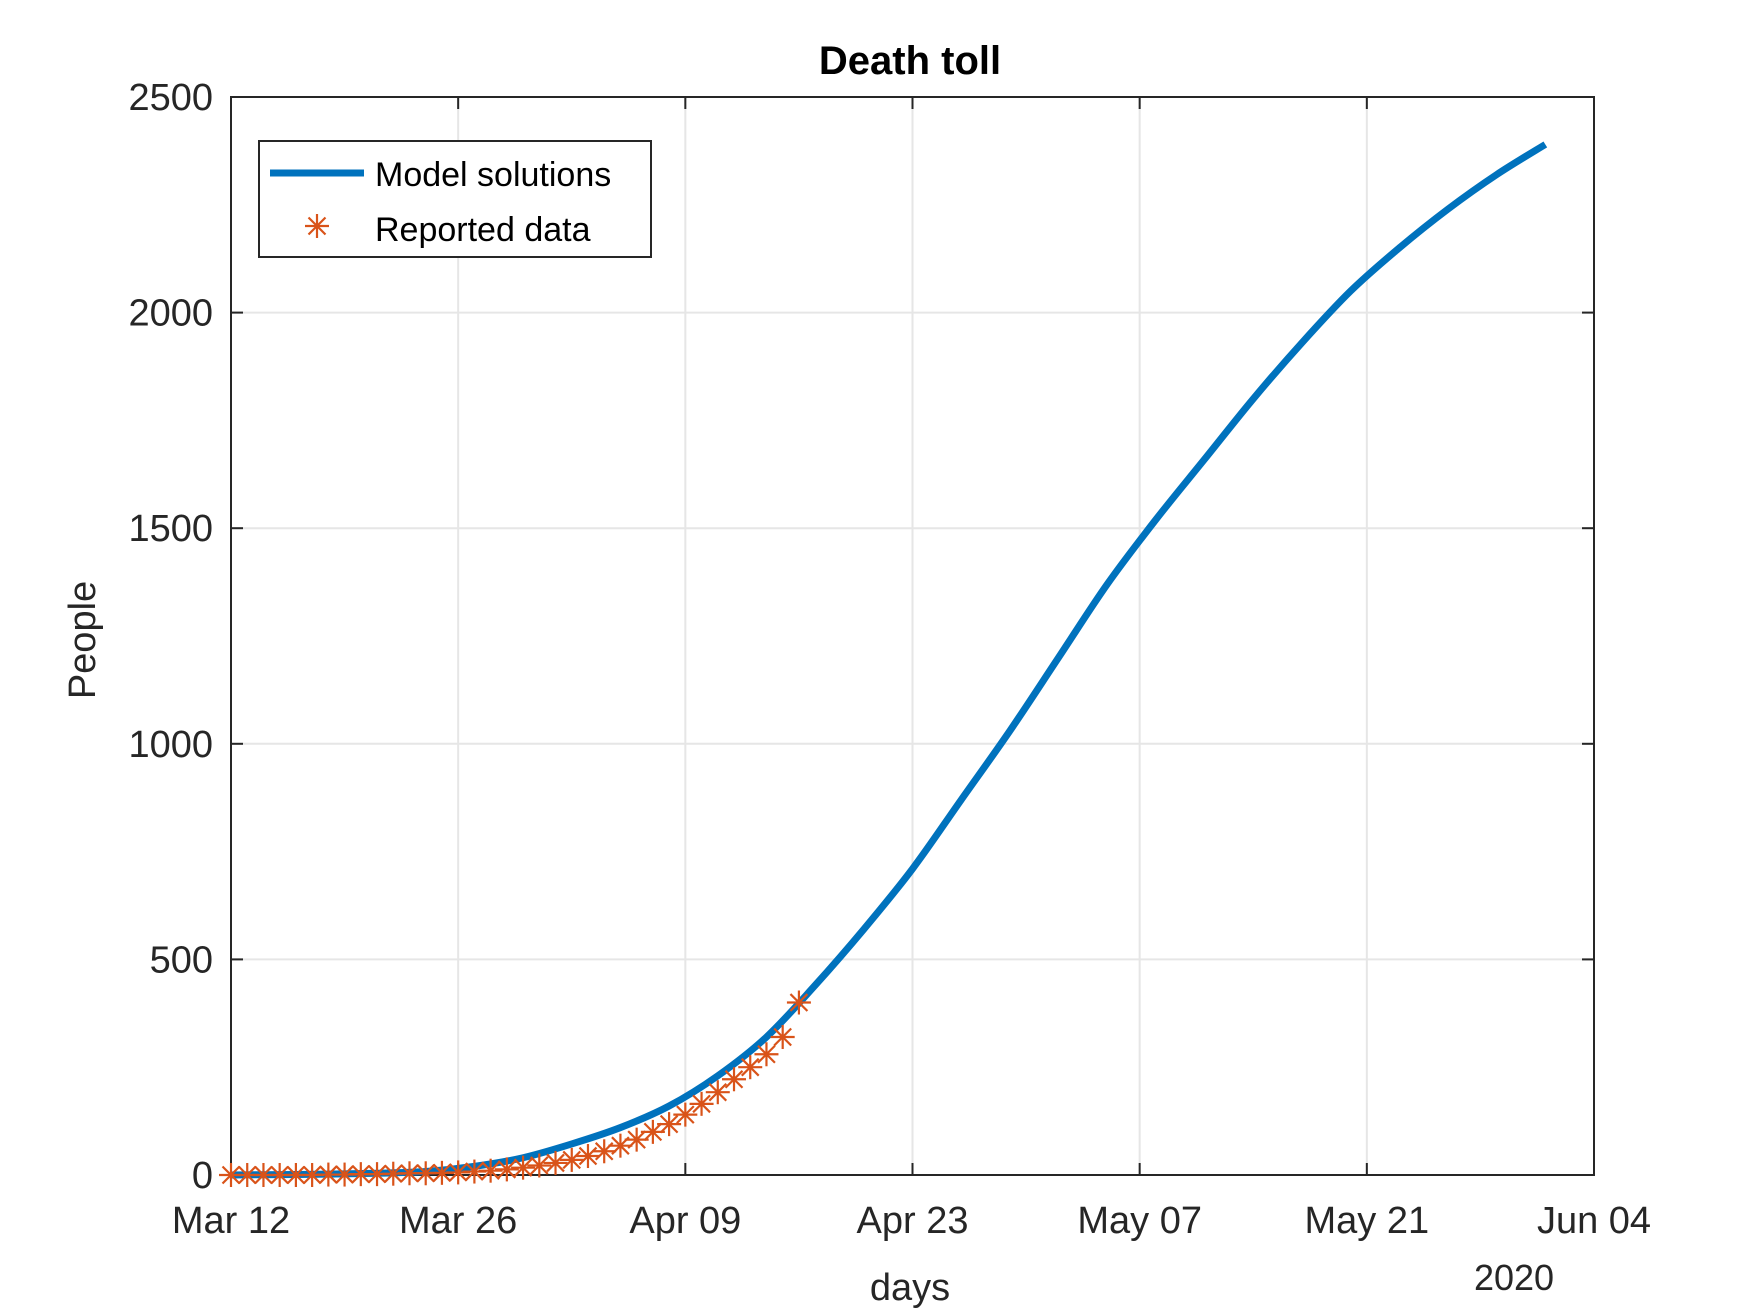 This screenshot has height=1312, width=1750. Describe the element at coordinates (1514, 1277) in the screenshot. I see `x-axis-year-label: 2020` at that location.